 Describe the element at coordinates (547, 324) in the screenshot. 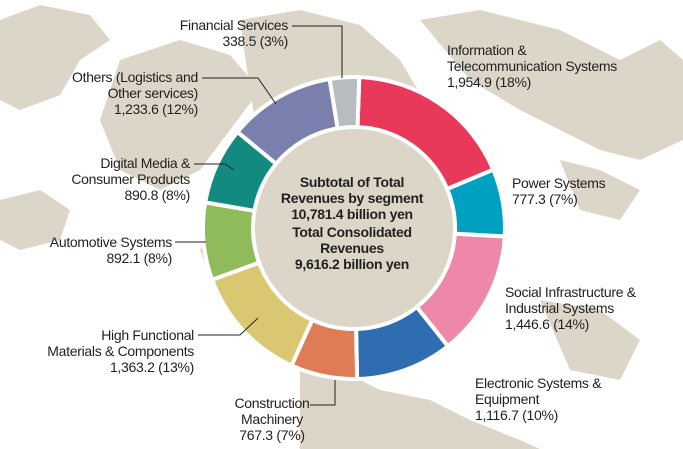

I see `value-label: 1,446.6 (14%)` at that location.